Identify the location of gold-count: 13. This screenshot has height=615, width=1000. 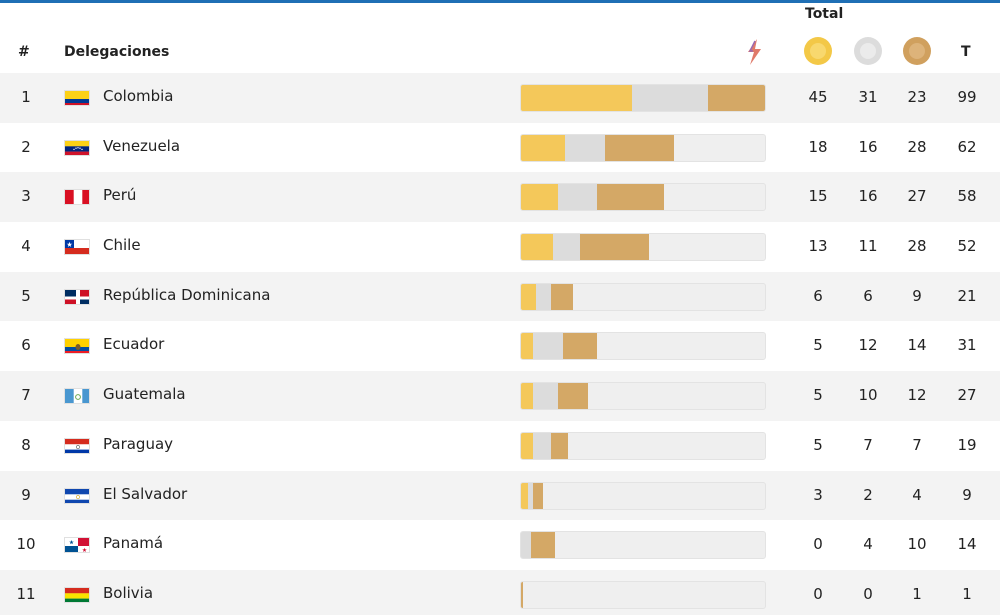
(818, 246).